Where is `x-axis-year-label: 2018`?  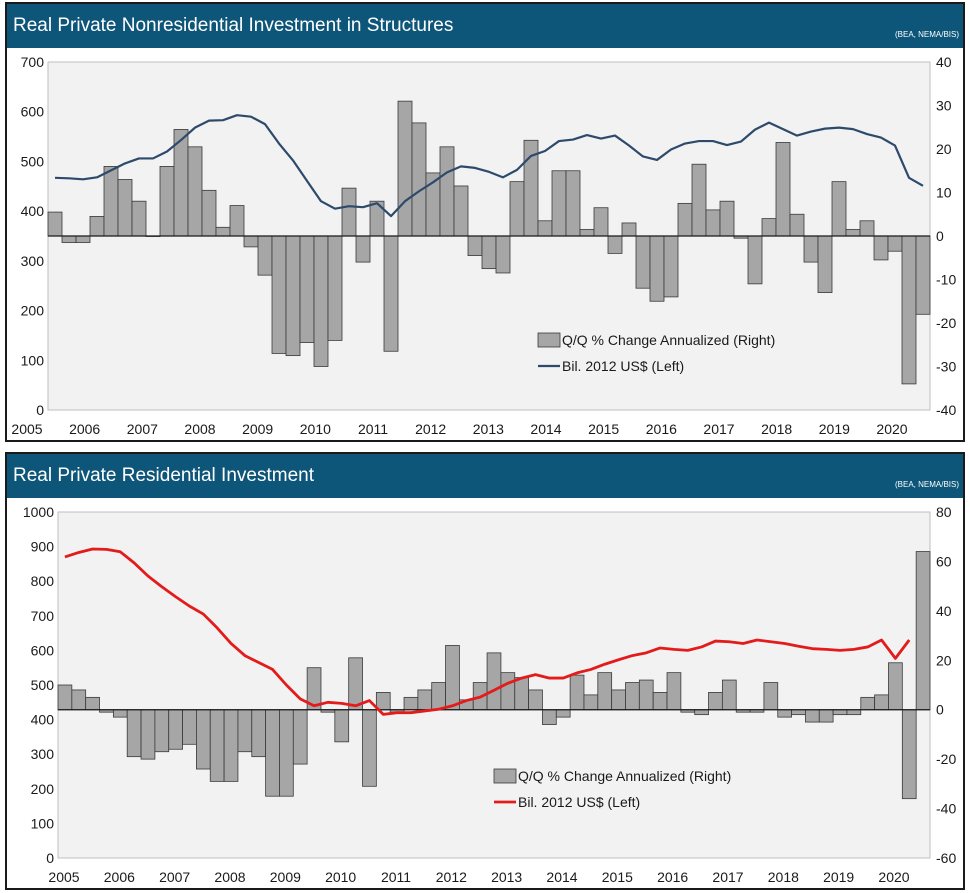
x-axis-year-label: 2018 is located at coordinates (783, 877).